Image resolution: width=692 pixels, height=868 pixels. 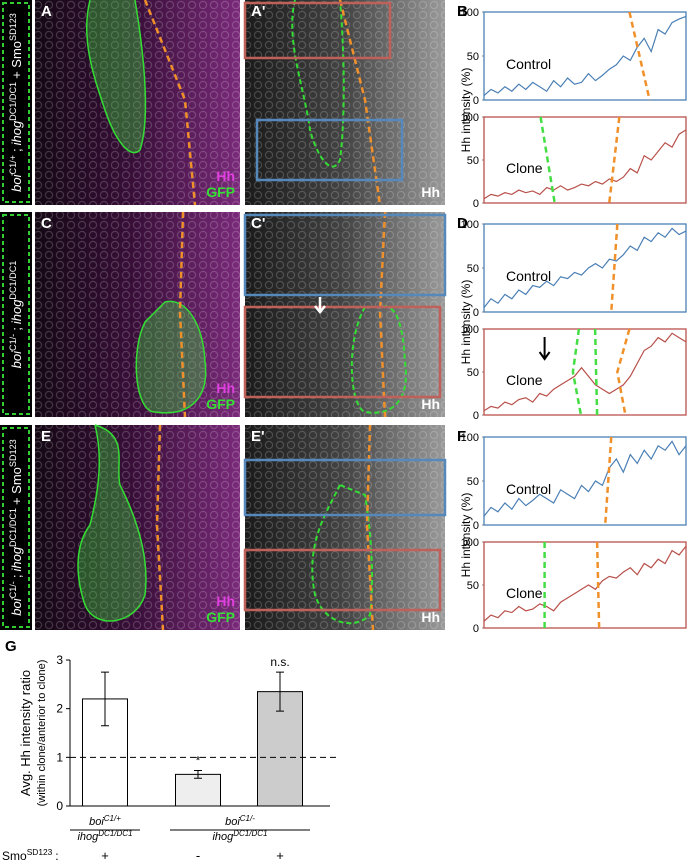 I want to click on panel-label: B, so click(x=462, y=11).